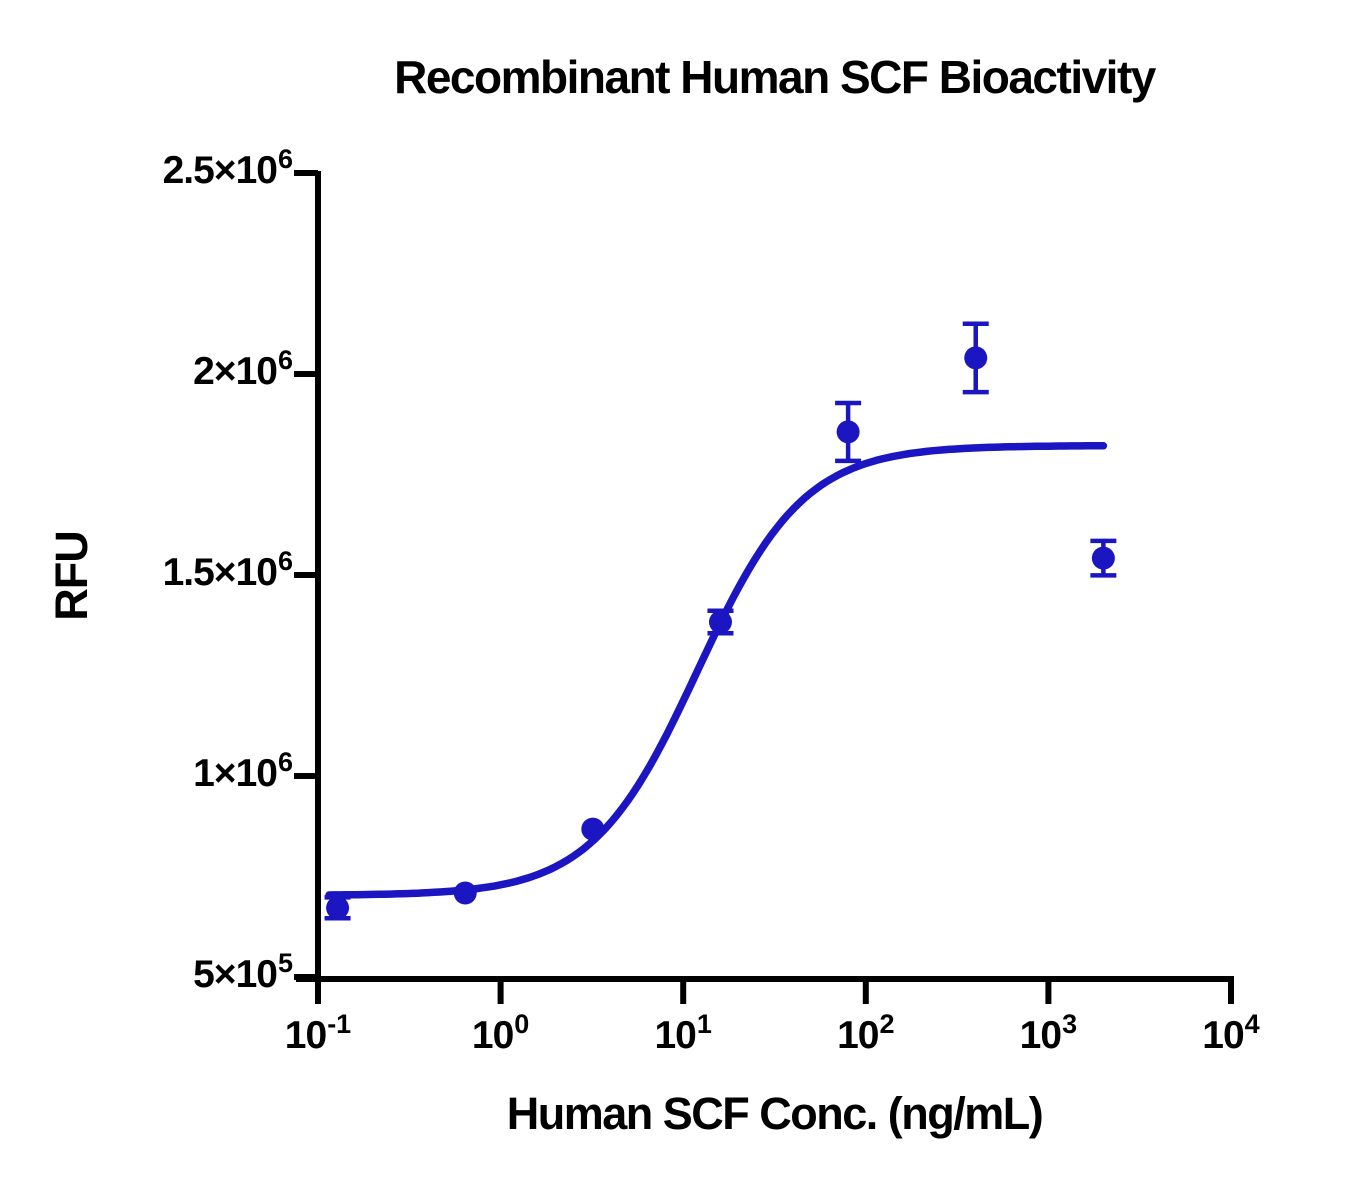 This screenshot has height=1192, width=1349. Describe the element at coordinates (775, 1113) in the screenshot. I see `x-axis-title: Human SCF Conc. (ng/mL)` at that location.